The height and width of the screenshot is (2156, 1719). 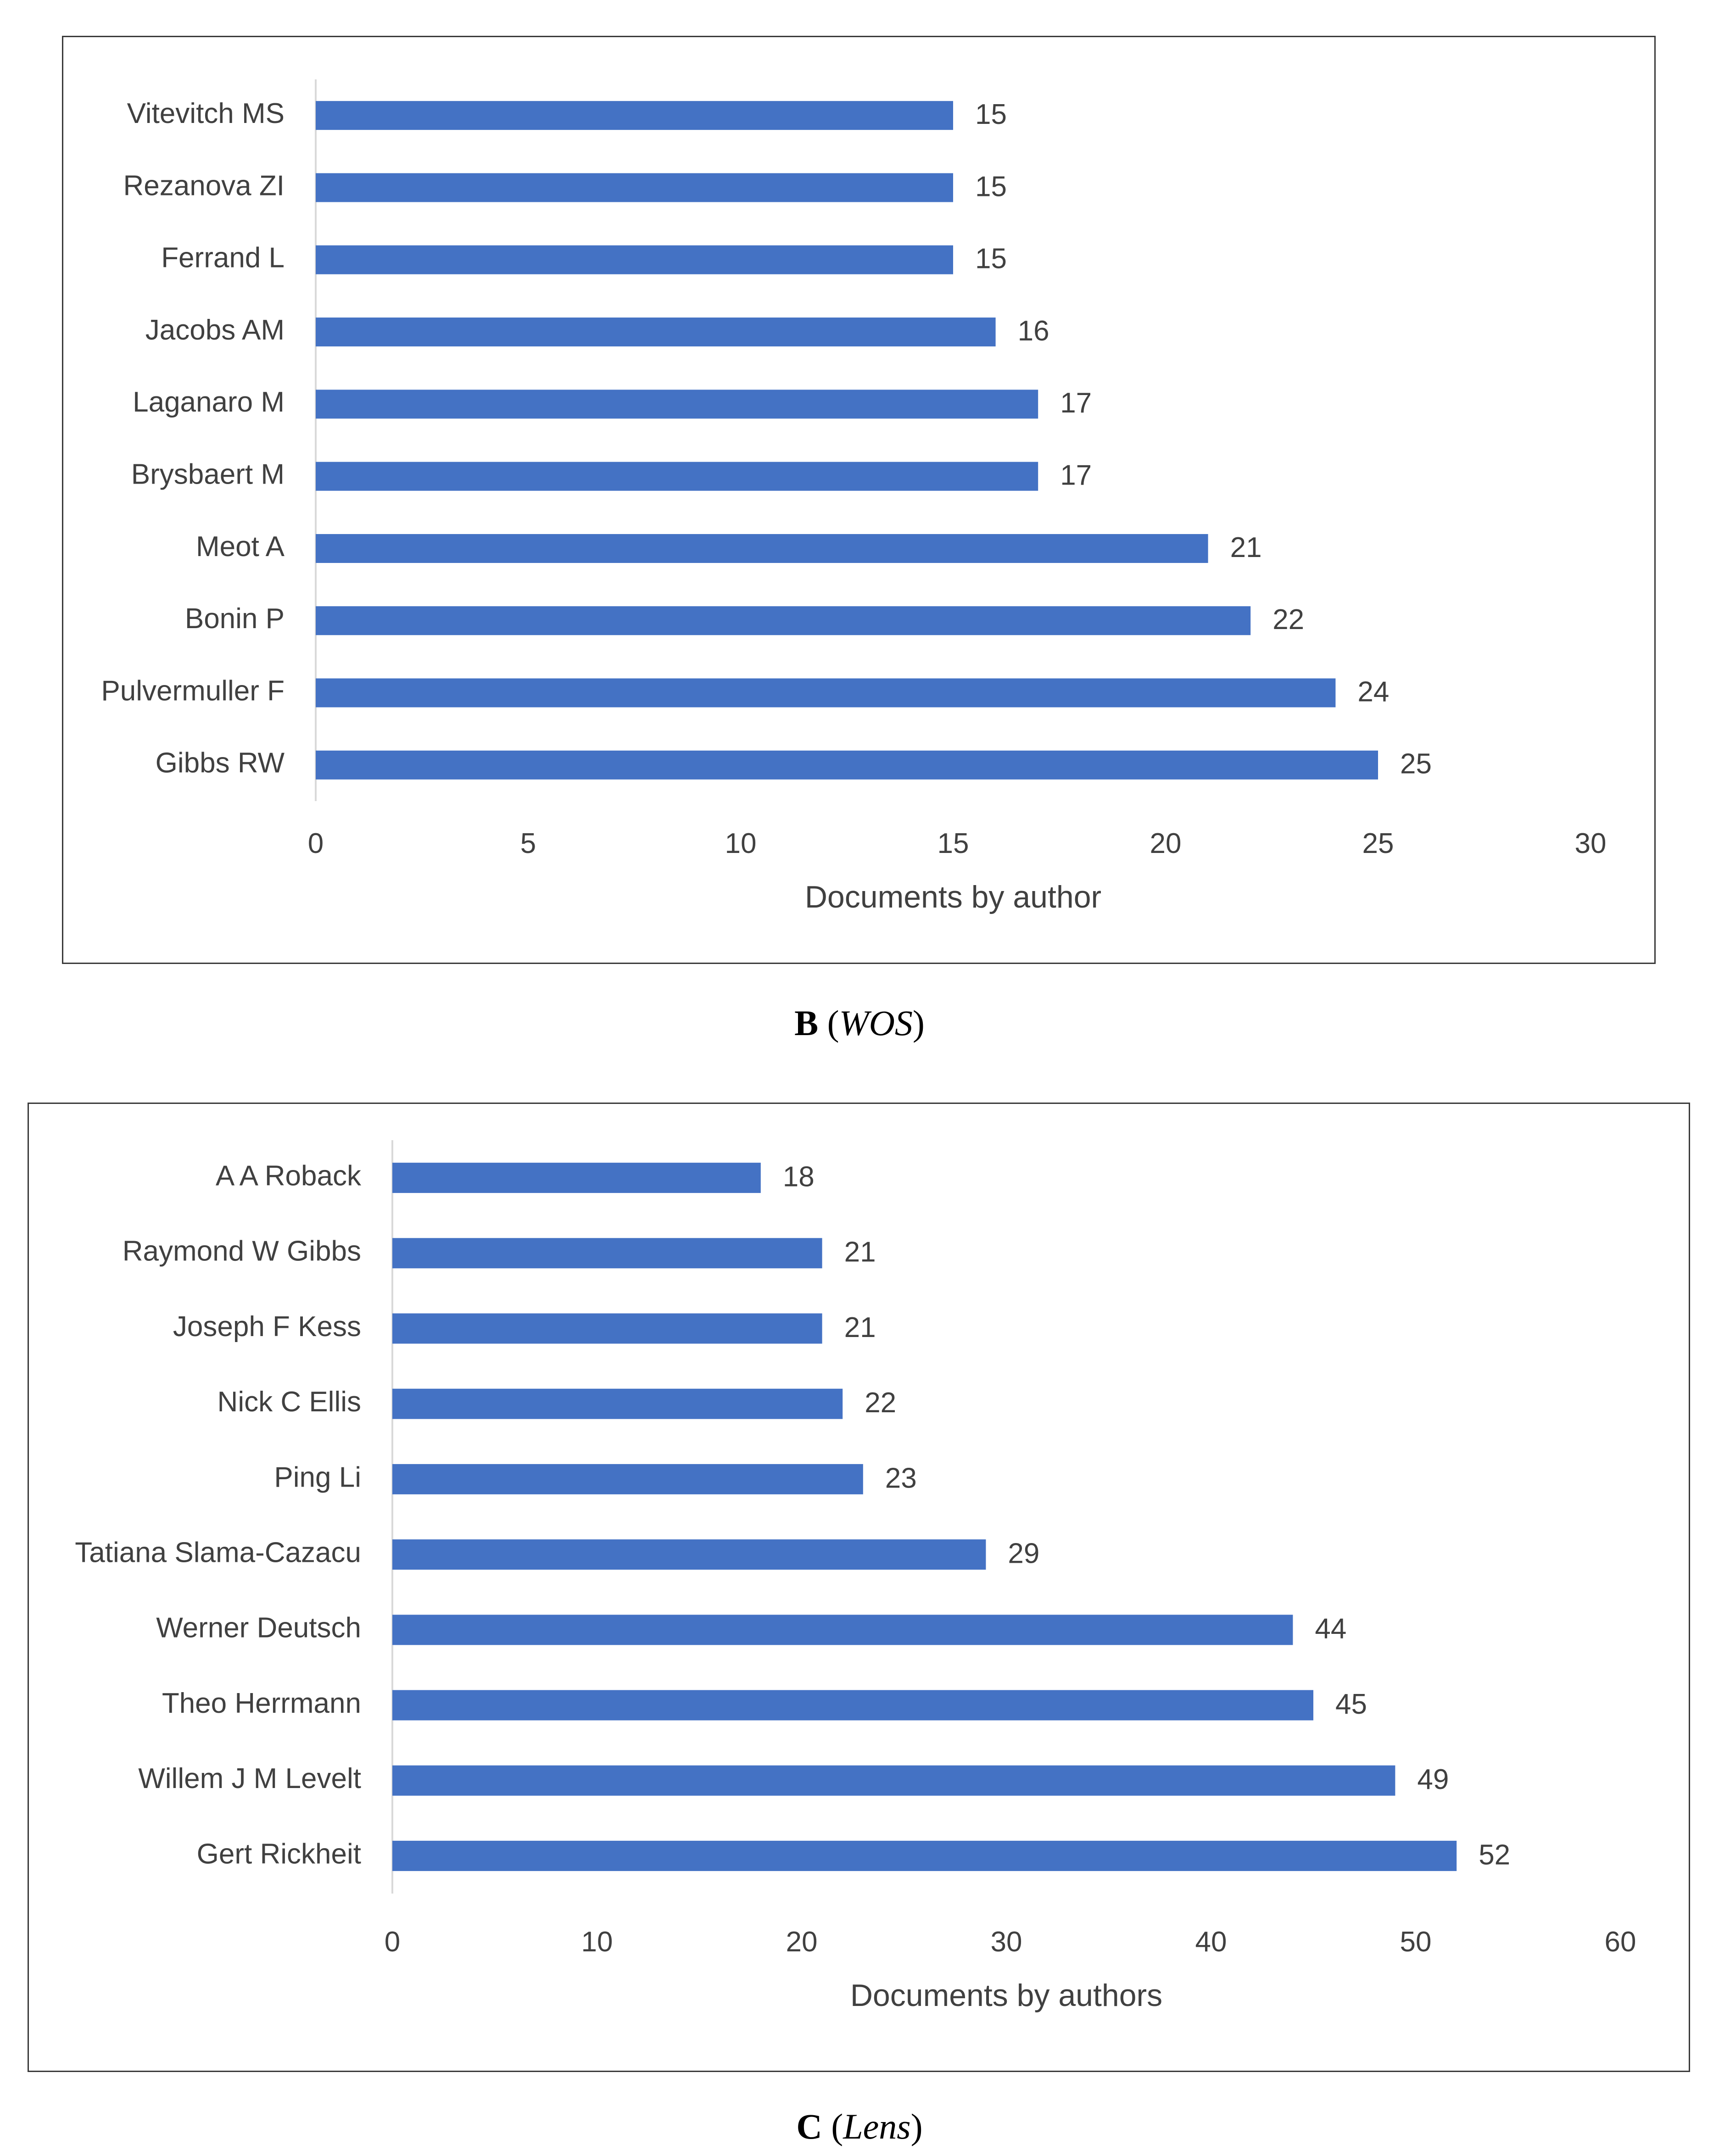 I want to click on caption-source: WOS, so click(x=876, y=1023).